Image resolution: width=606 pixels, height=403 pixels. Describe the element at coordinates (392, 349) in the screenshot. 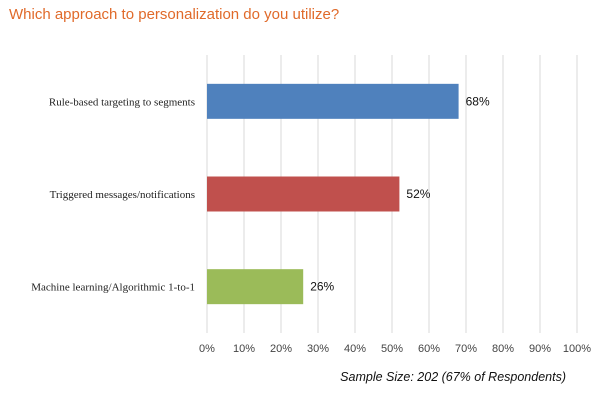

I see `x-tick-label: 50%` at that location.